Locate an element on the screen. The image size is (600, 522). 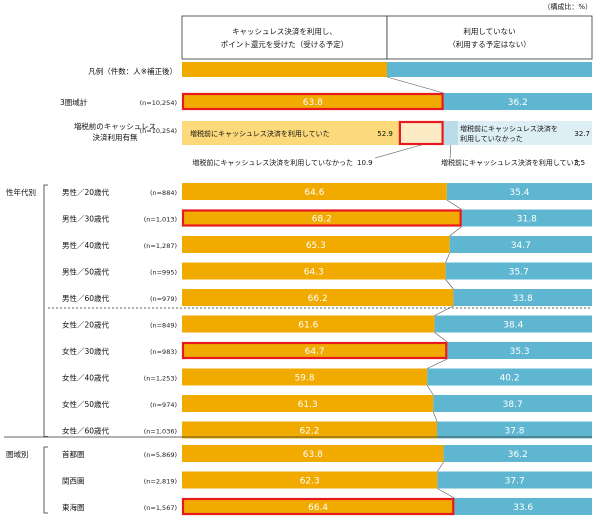
group-1-row-3-value-series-1: 65.3 is located at coordinates (316, 246).